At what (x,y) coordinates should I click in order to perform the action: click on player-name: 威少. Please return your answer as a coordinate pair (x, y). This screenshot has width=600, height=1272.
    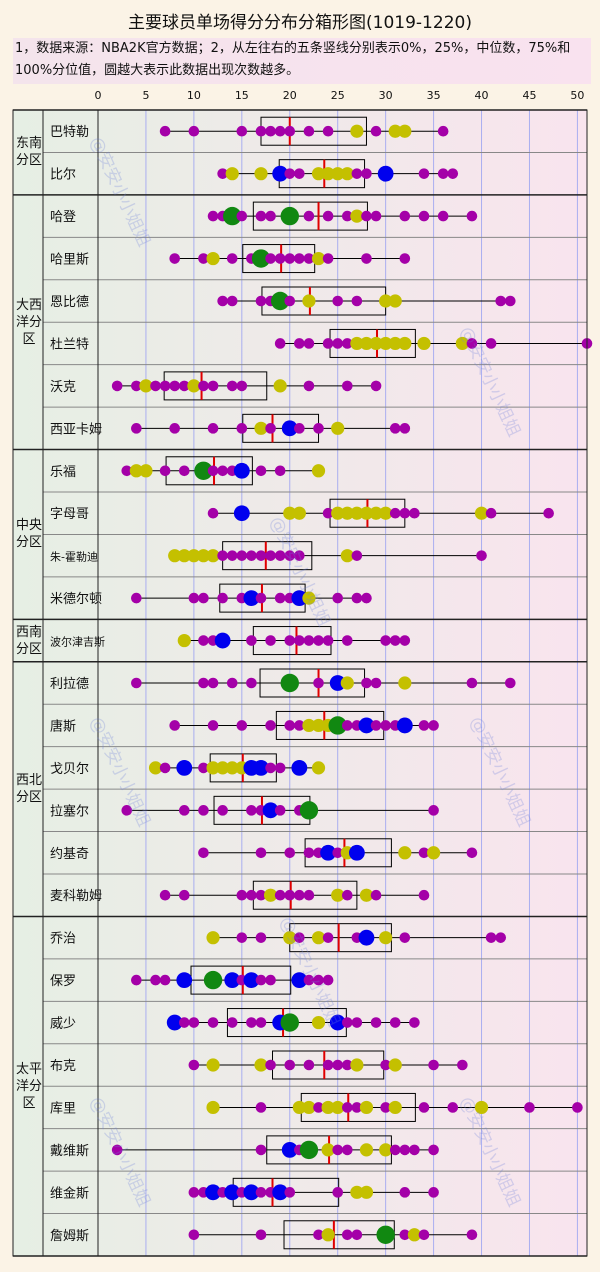
    Looking at the image, I should click on (63, 1024).